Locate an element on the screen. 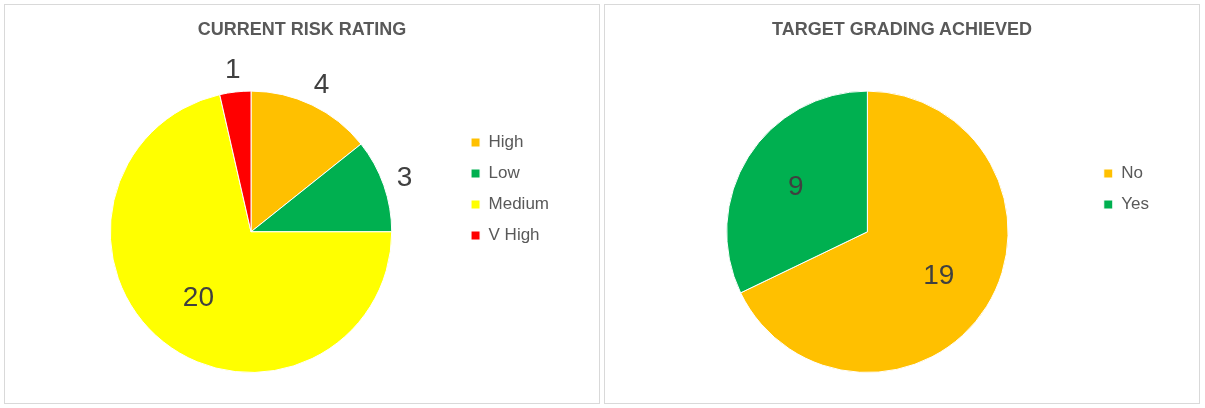  chart-title: TARGET GRADING ACHIEVED is located at coordinates (902, 28).